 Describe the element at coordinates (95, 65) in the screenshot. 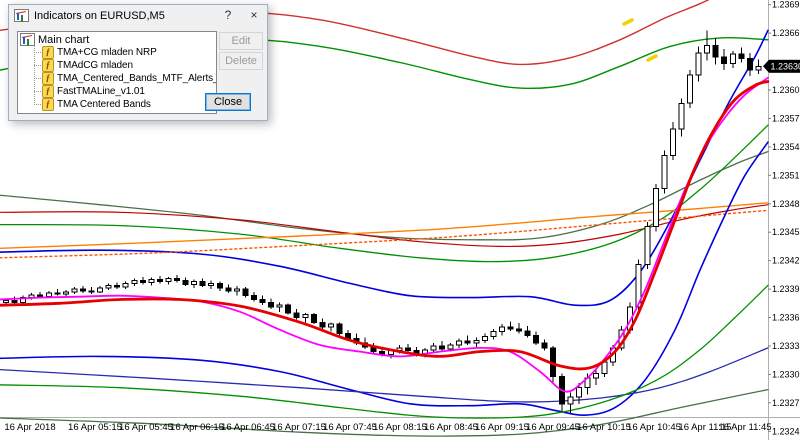

I see `indicator-name: TMAdCG mladen` at that location.